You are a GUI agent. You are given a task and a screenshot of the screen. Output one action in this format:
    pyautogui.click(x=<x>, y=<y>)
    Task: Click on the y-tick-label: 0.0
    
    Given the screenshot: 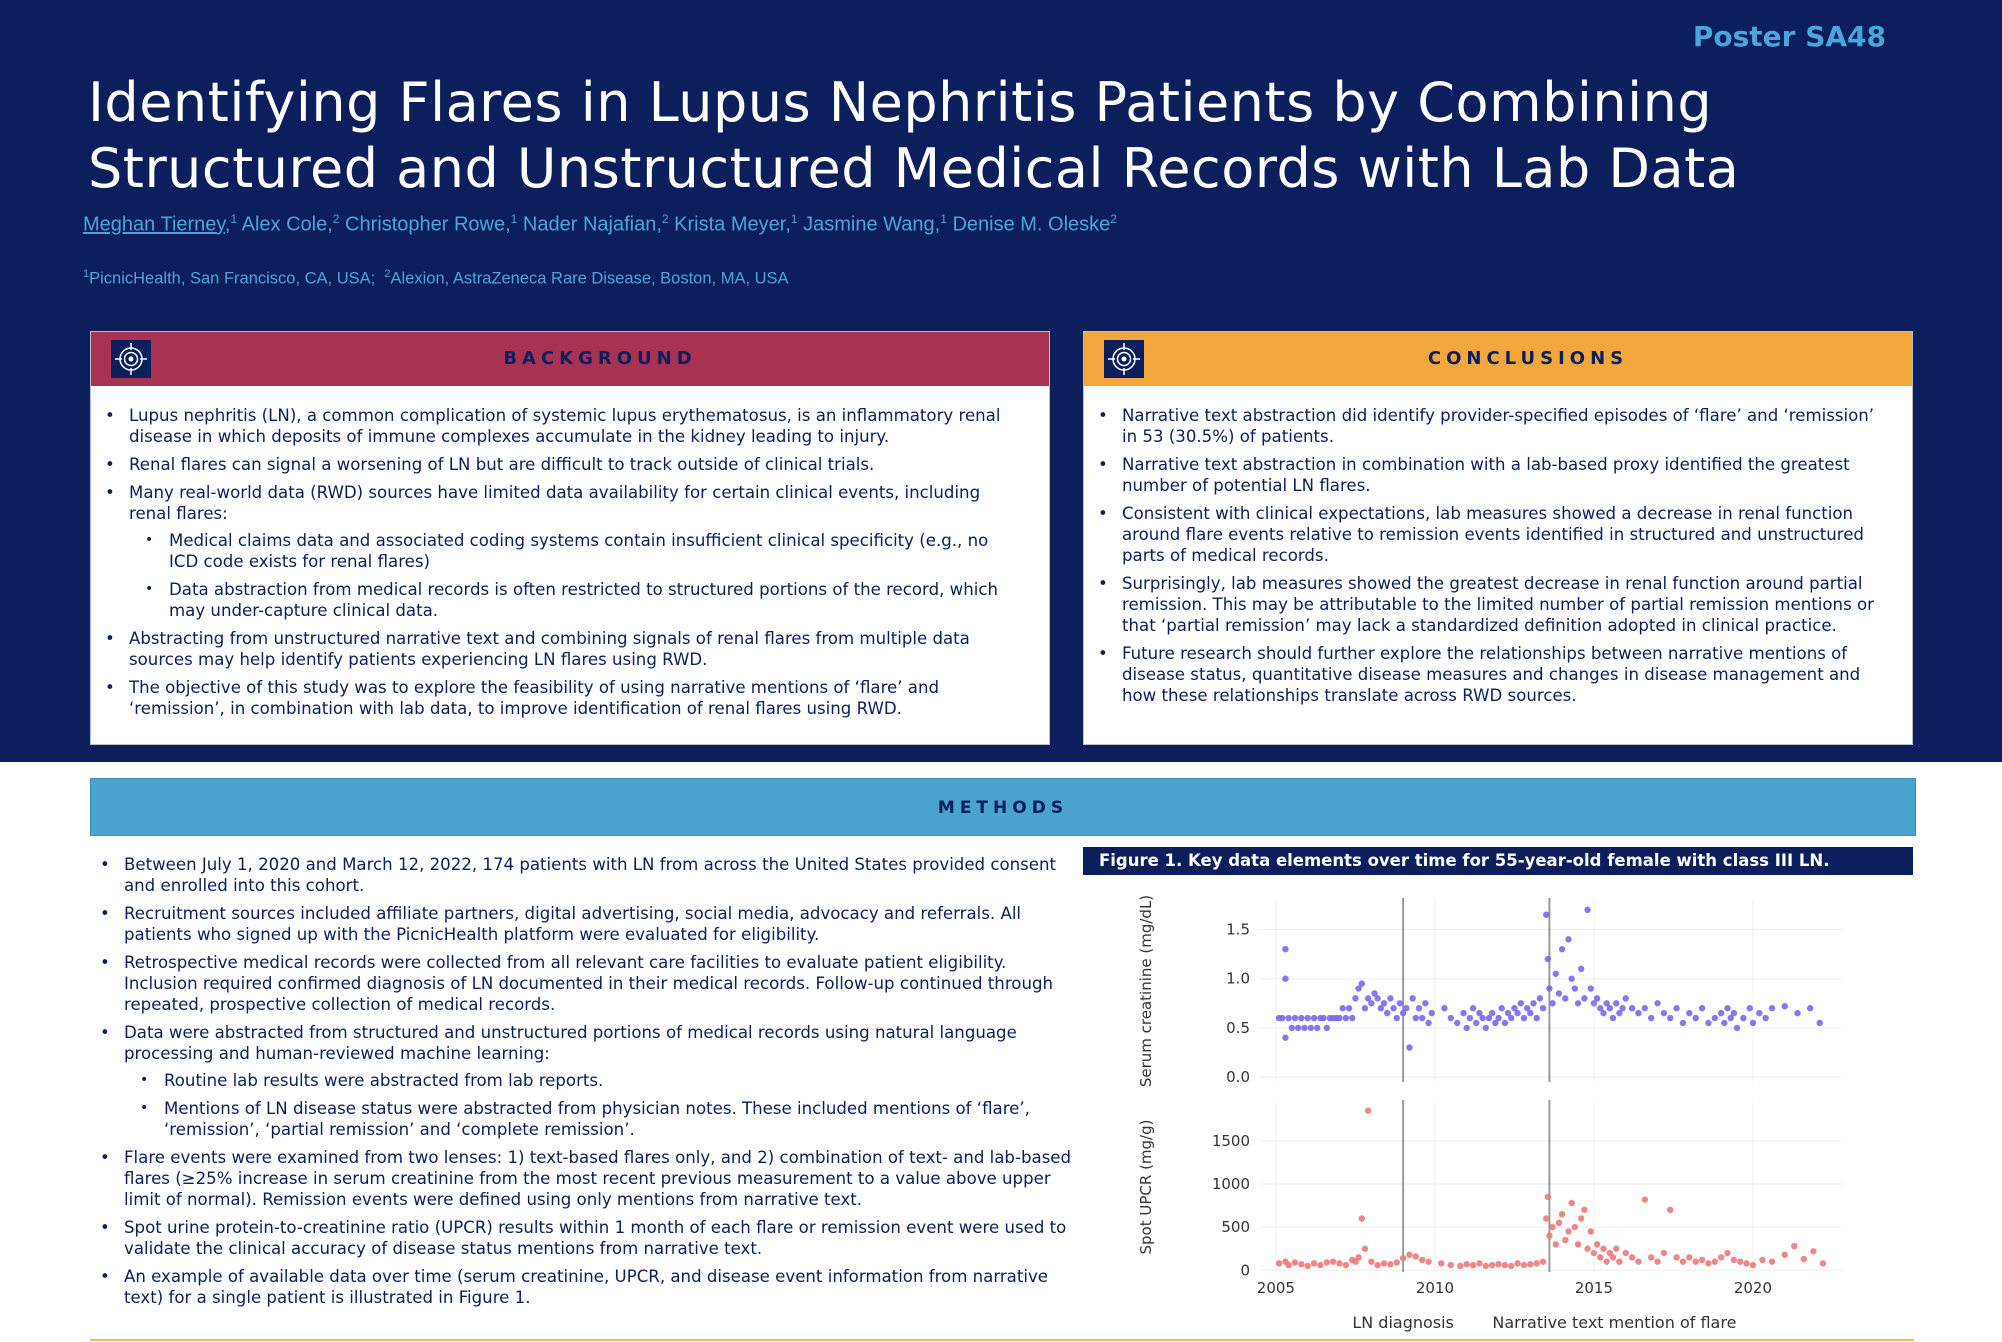 What is the action you would take?
    pyautogui.click(x=1238, y=1077)
    